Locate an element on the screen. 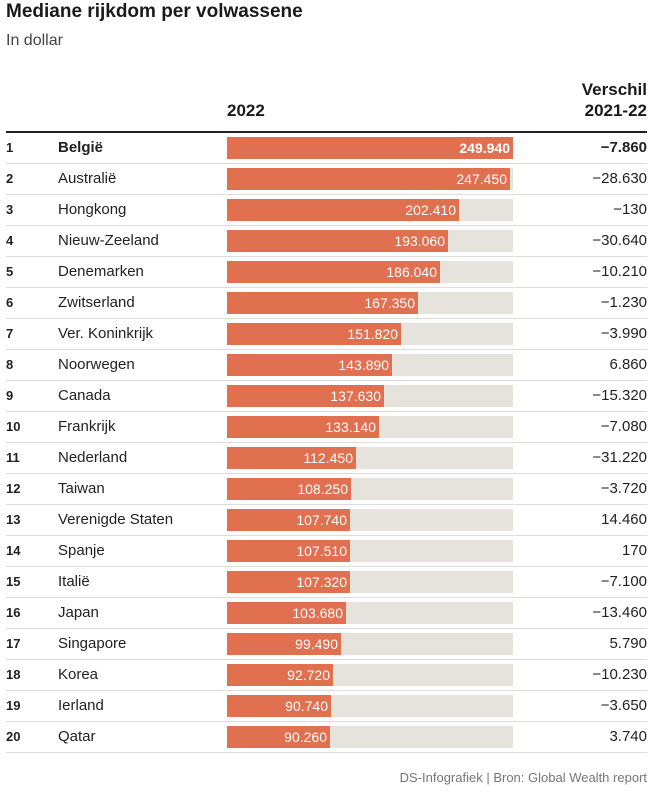  header-divider is located at coordinates (326, 132).